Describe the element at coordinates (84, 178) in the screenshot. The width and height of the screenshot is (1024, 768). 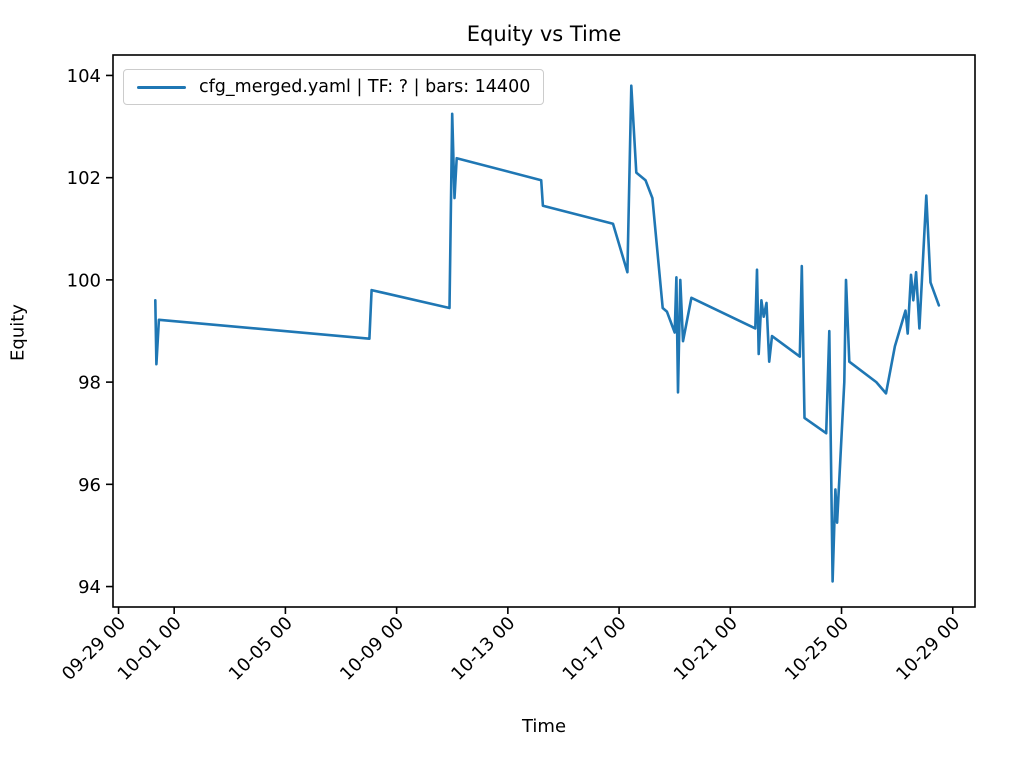
I see `y-tick-label: 102` at that location.